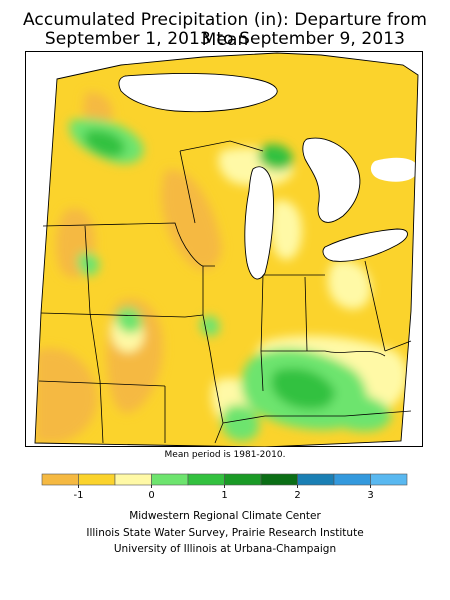 The width and height of the screenshot is (450, 600). What do you see at coordinates (225, 516) in the screenshot?
I see `credit-organization: Midwestern Regional Climate Center` at bounding box center [225, 516].